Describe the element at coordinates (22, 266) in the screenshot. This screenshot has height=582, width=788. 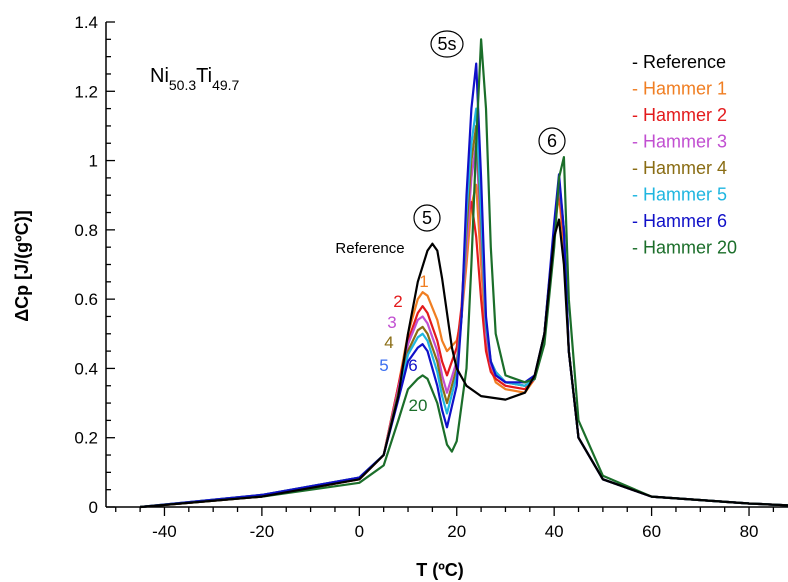
I see `y-axis-title: ΔCp [J/(gºC)]` at that location.